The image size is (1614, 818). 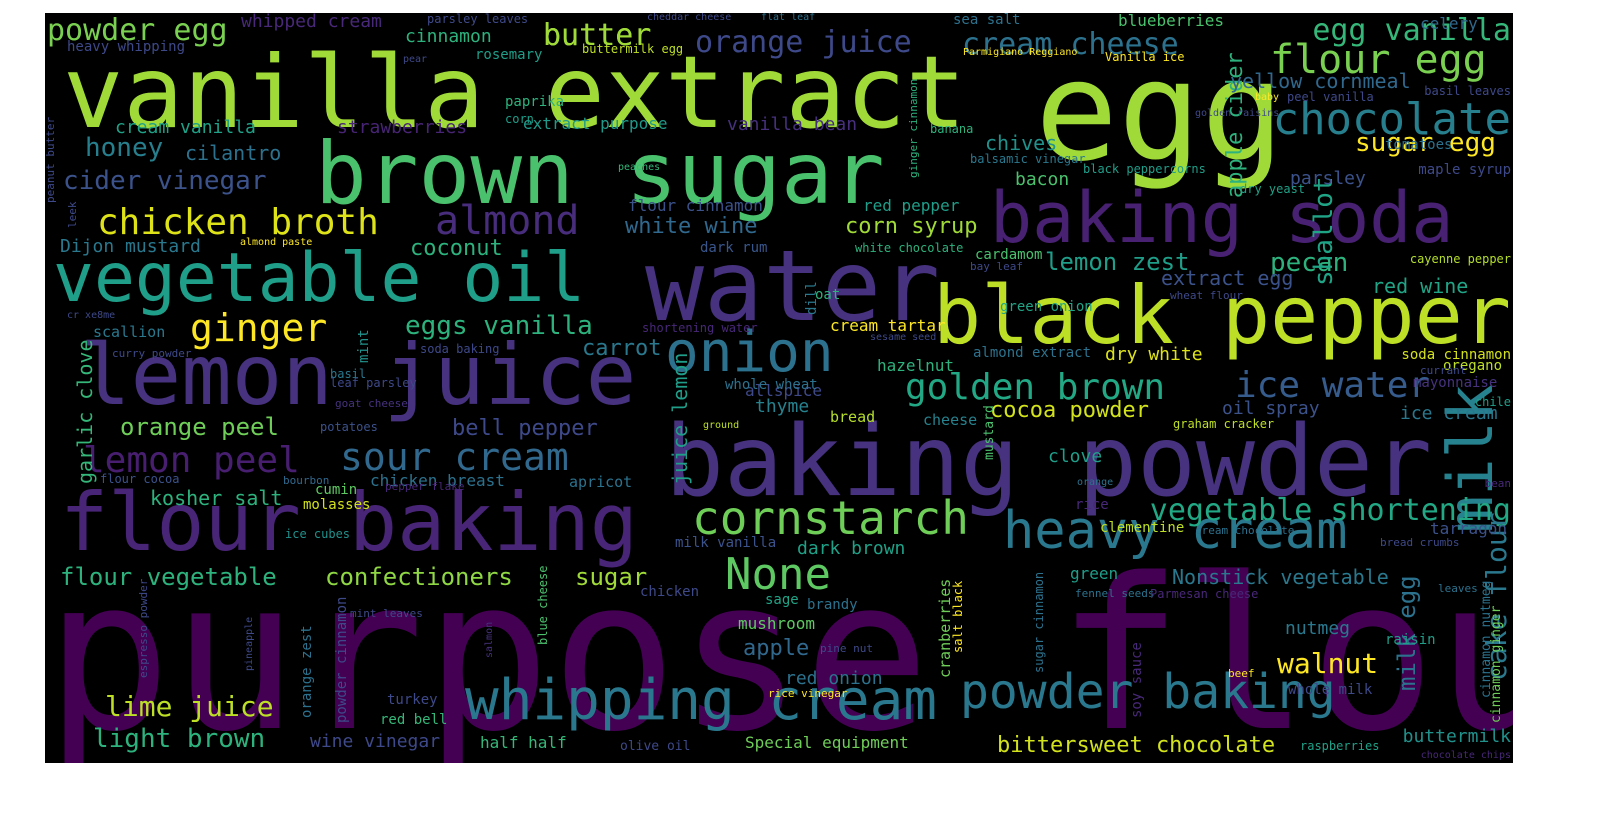 What do you see at coordinates (788, 18) in the screenshot?
I see `word-flat-leaf: flat leaf` at bounding box center [788, 18].